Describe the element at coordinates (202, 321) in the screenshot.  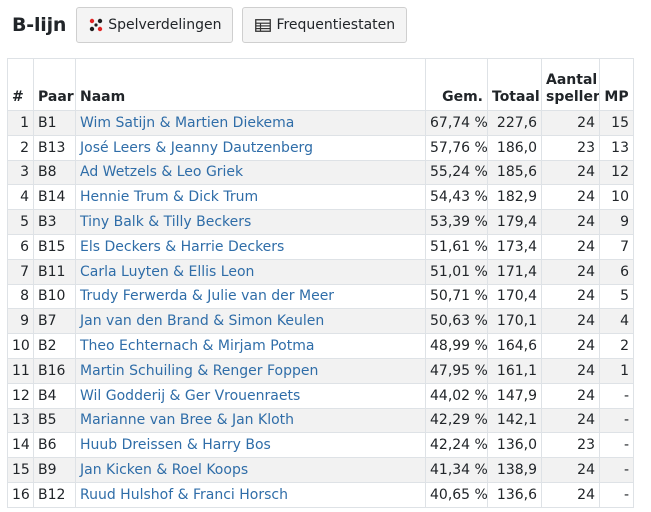
I see `pair-name-link: Jan van den Brand & Simon Keulen` at that location.